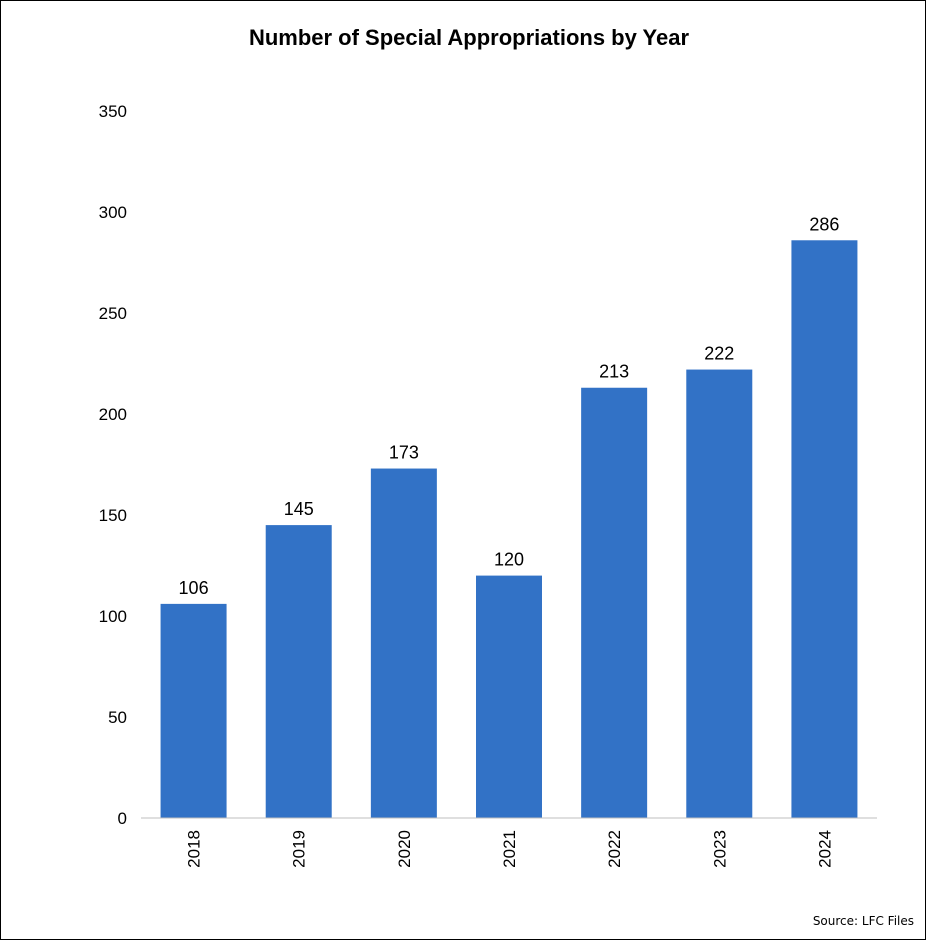 This screenshot has width=926, height=941. Describe the element at coordinates (113, 313) in the screenshot. I see `y-tick-label: 250` at that location.